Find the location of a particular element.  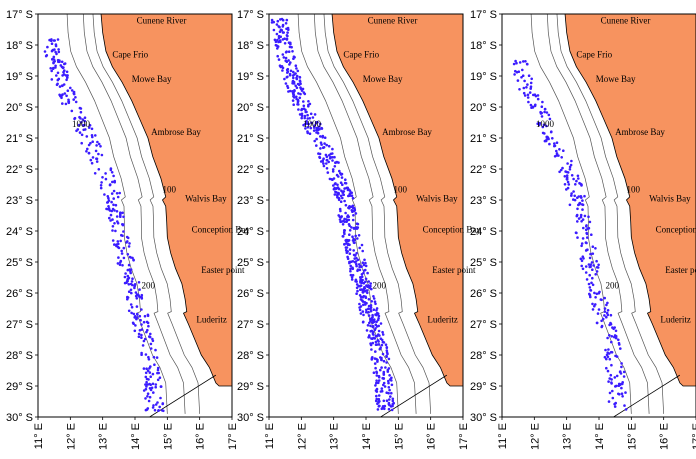

lon-tick-label: 17° E is located at coordinates (464, 436).